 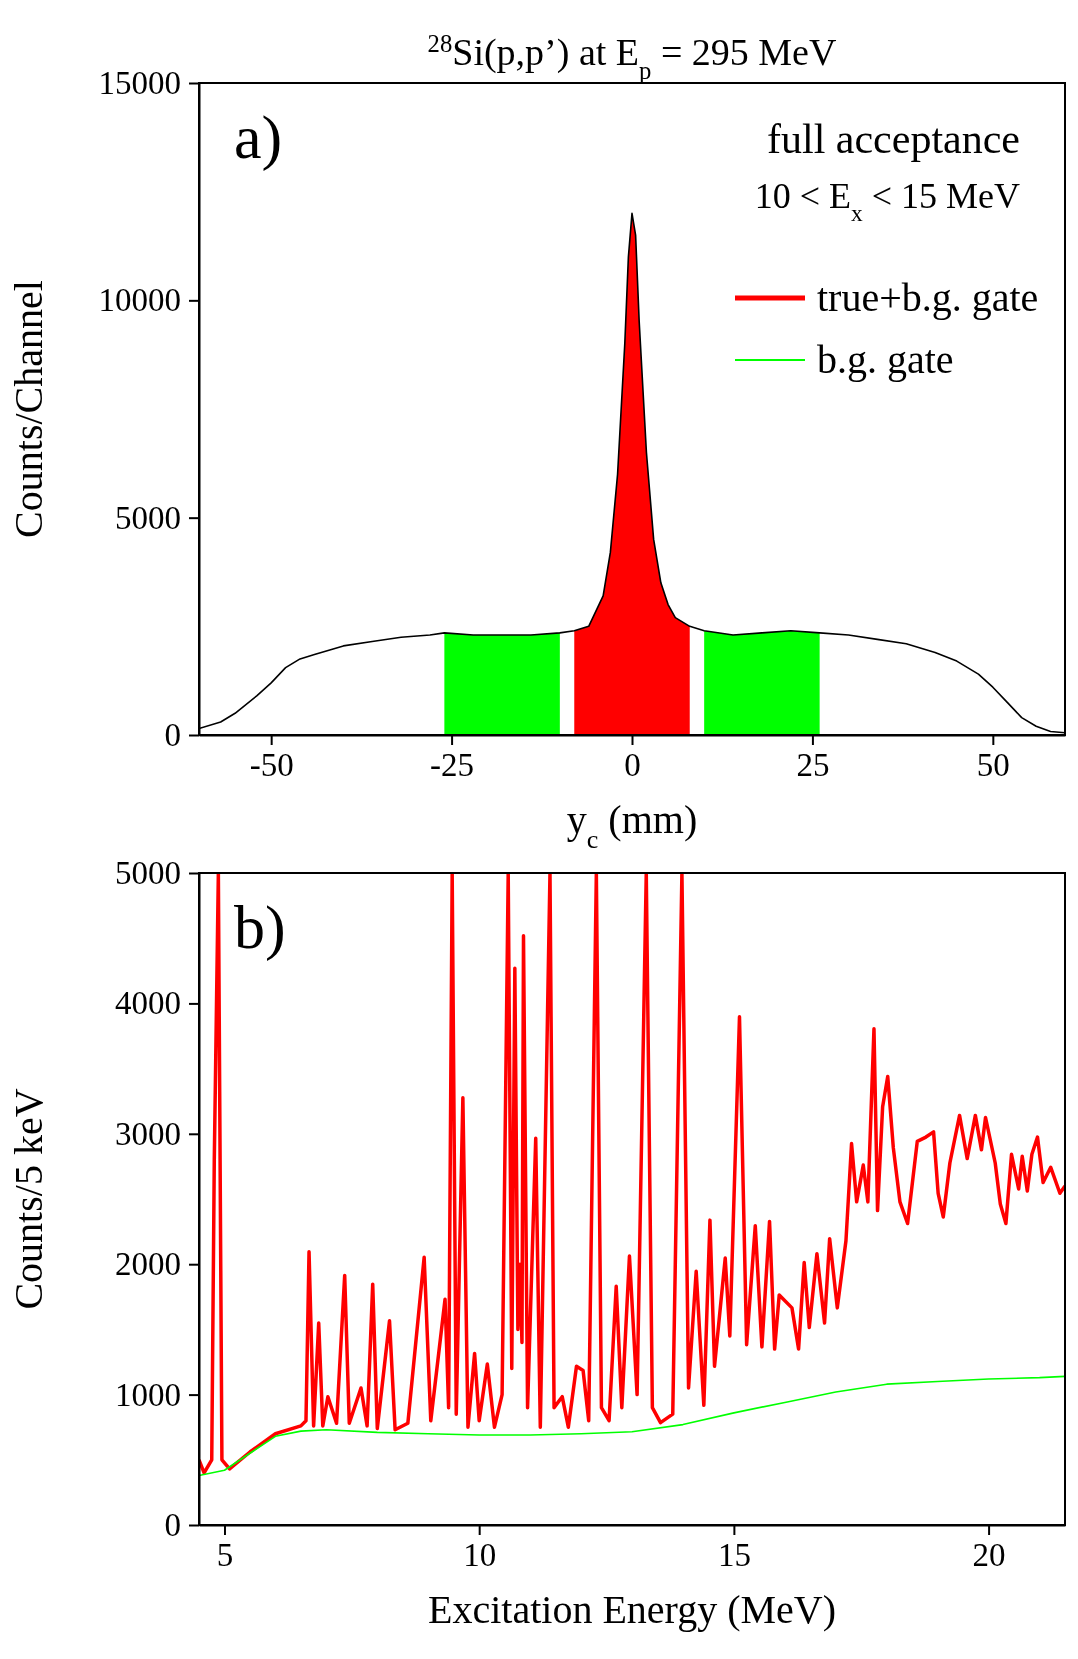 I want to click on y-tick-label: 4000, so click(x=148, y=1003).